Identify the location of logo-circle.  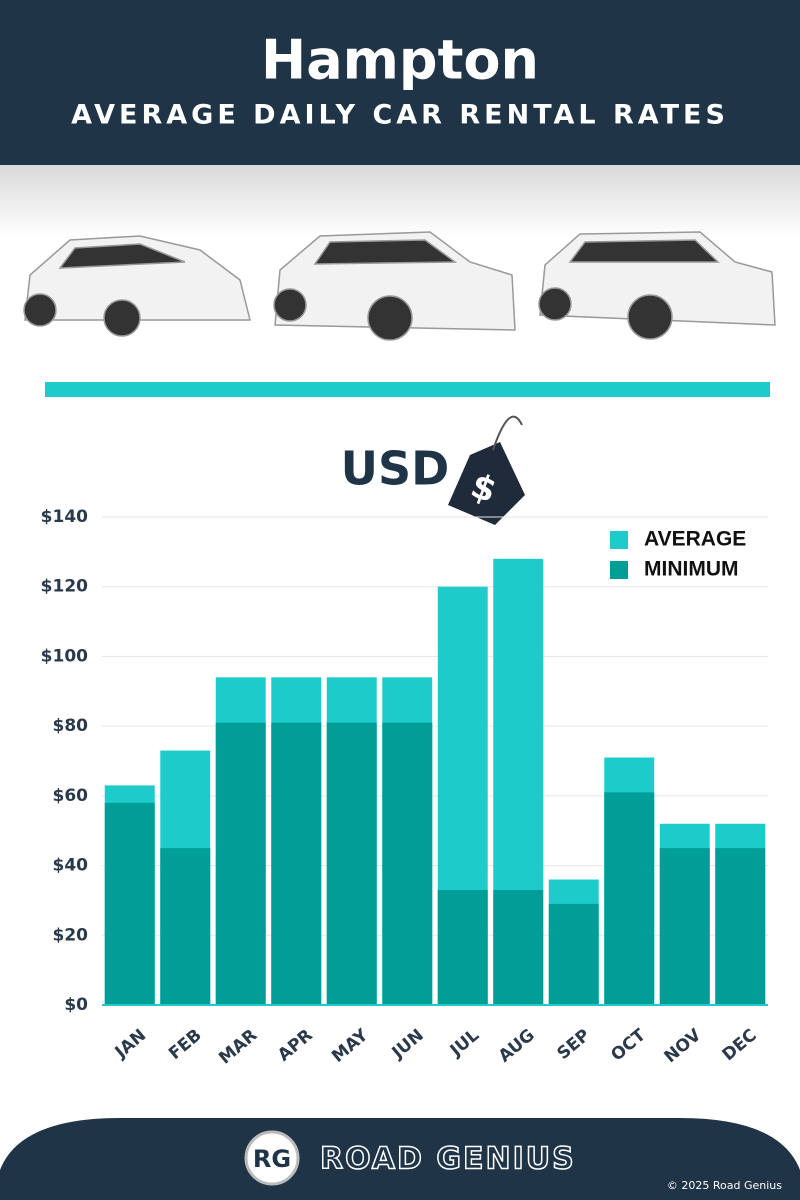
(272, 1158).